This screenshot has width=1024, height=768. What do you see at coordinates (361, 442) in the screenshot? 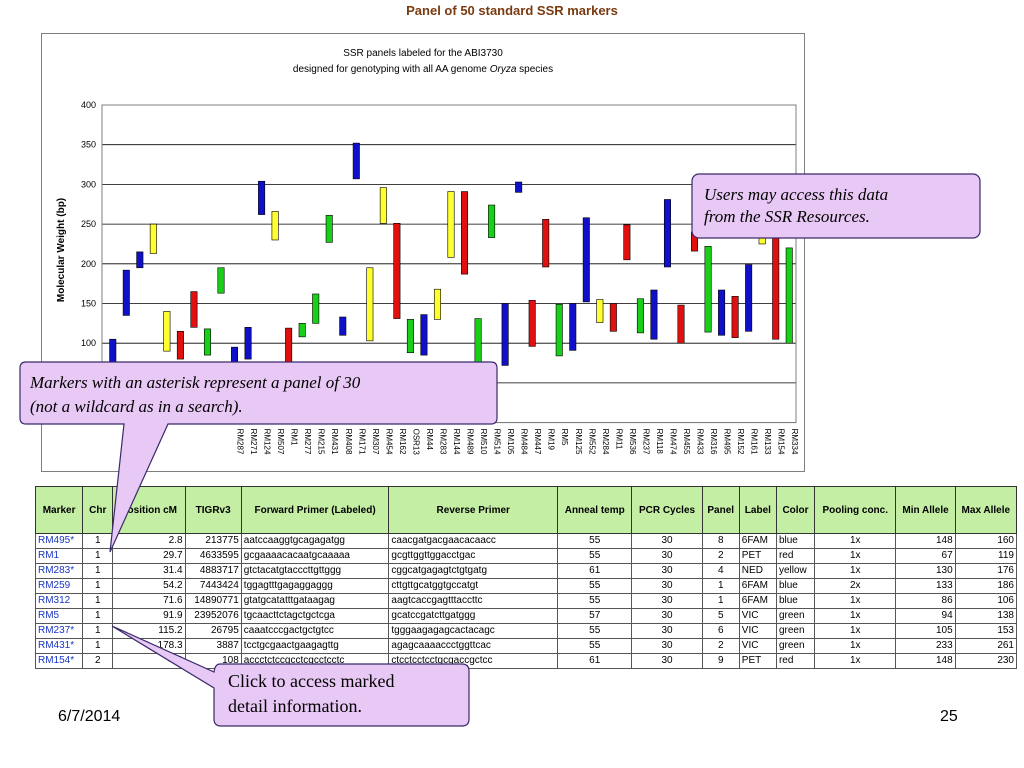
I see `x-tick-label: RM171` at bounding box center [361, 442].